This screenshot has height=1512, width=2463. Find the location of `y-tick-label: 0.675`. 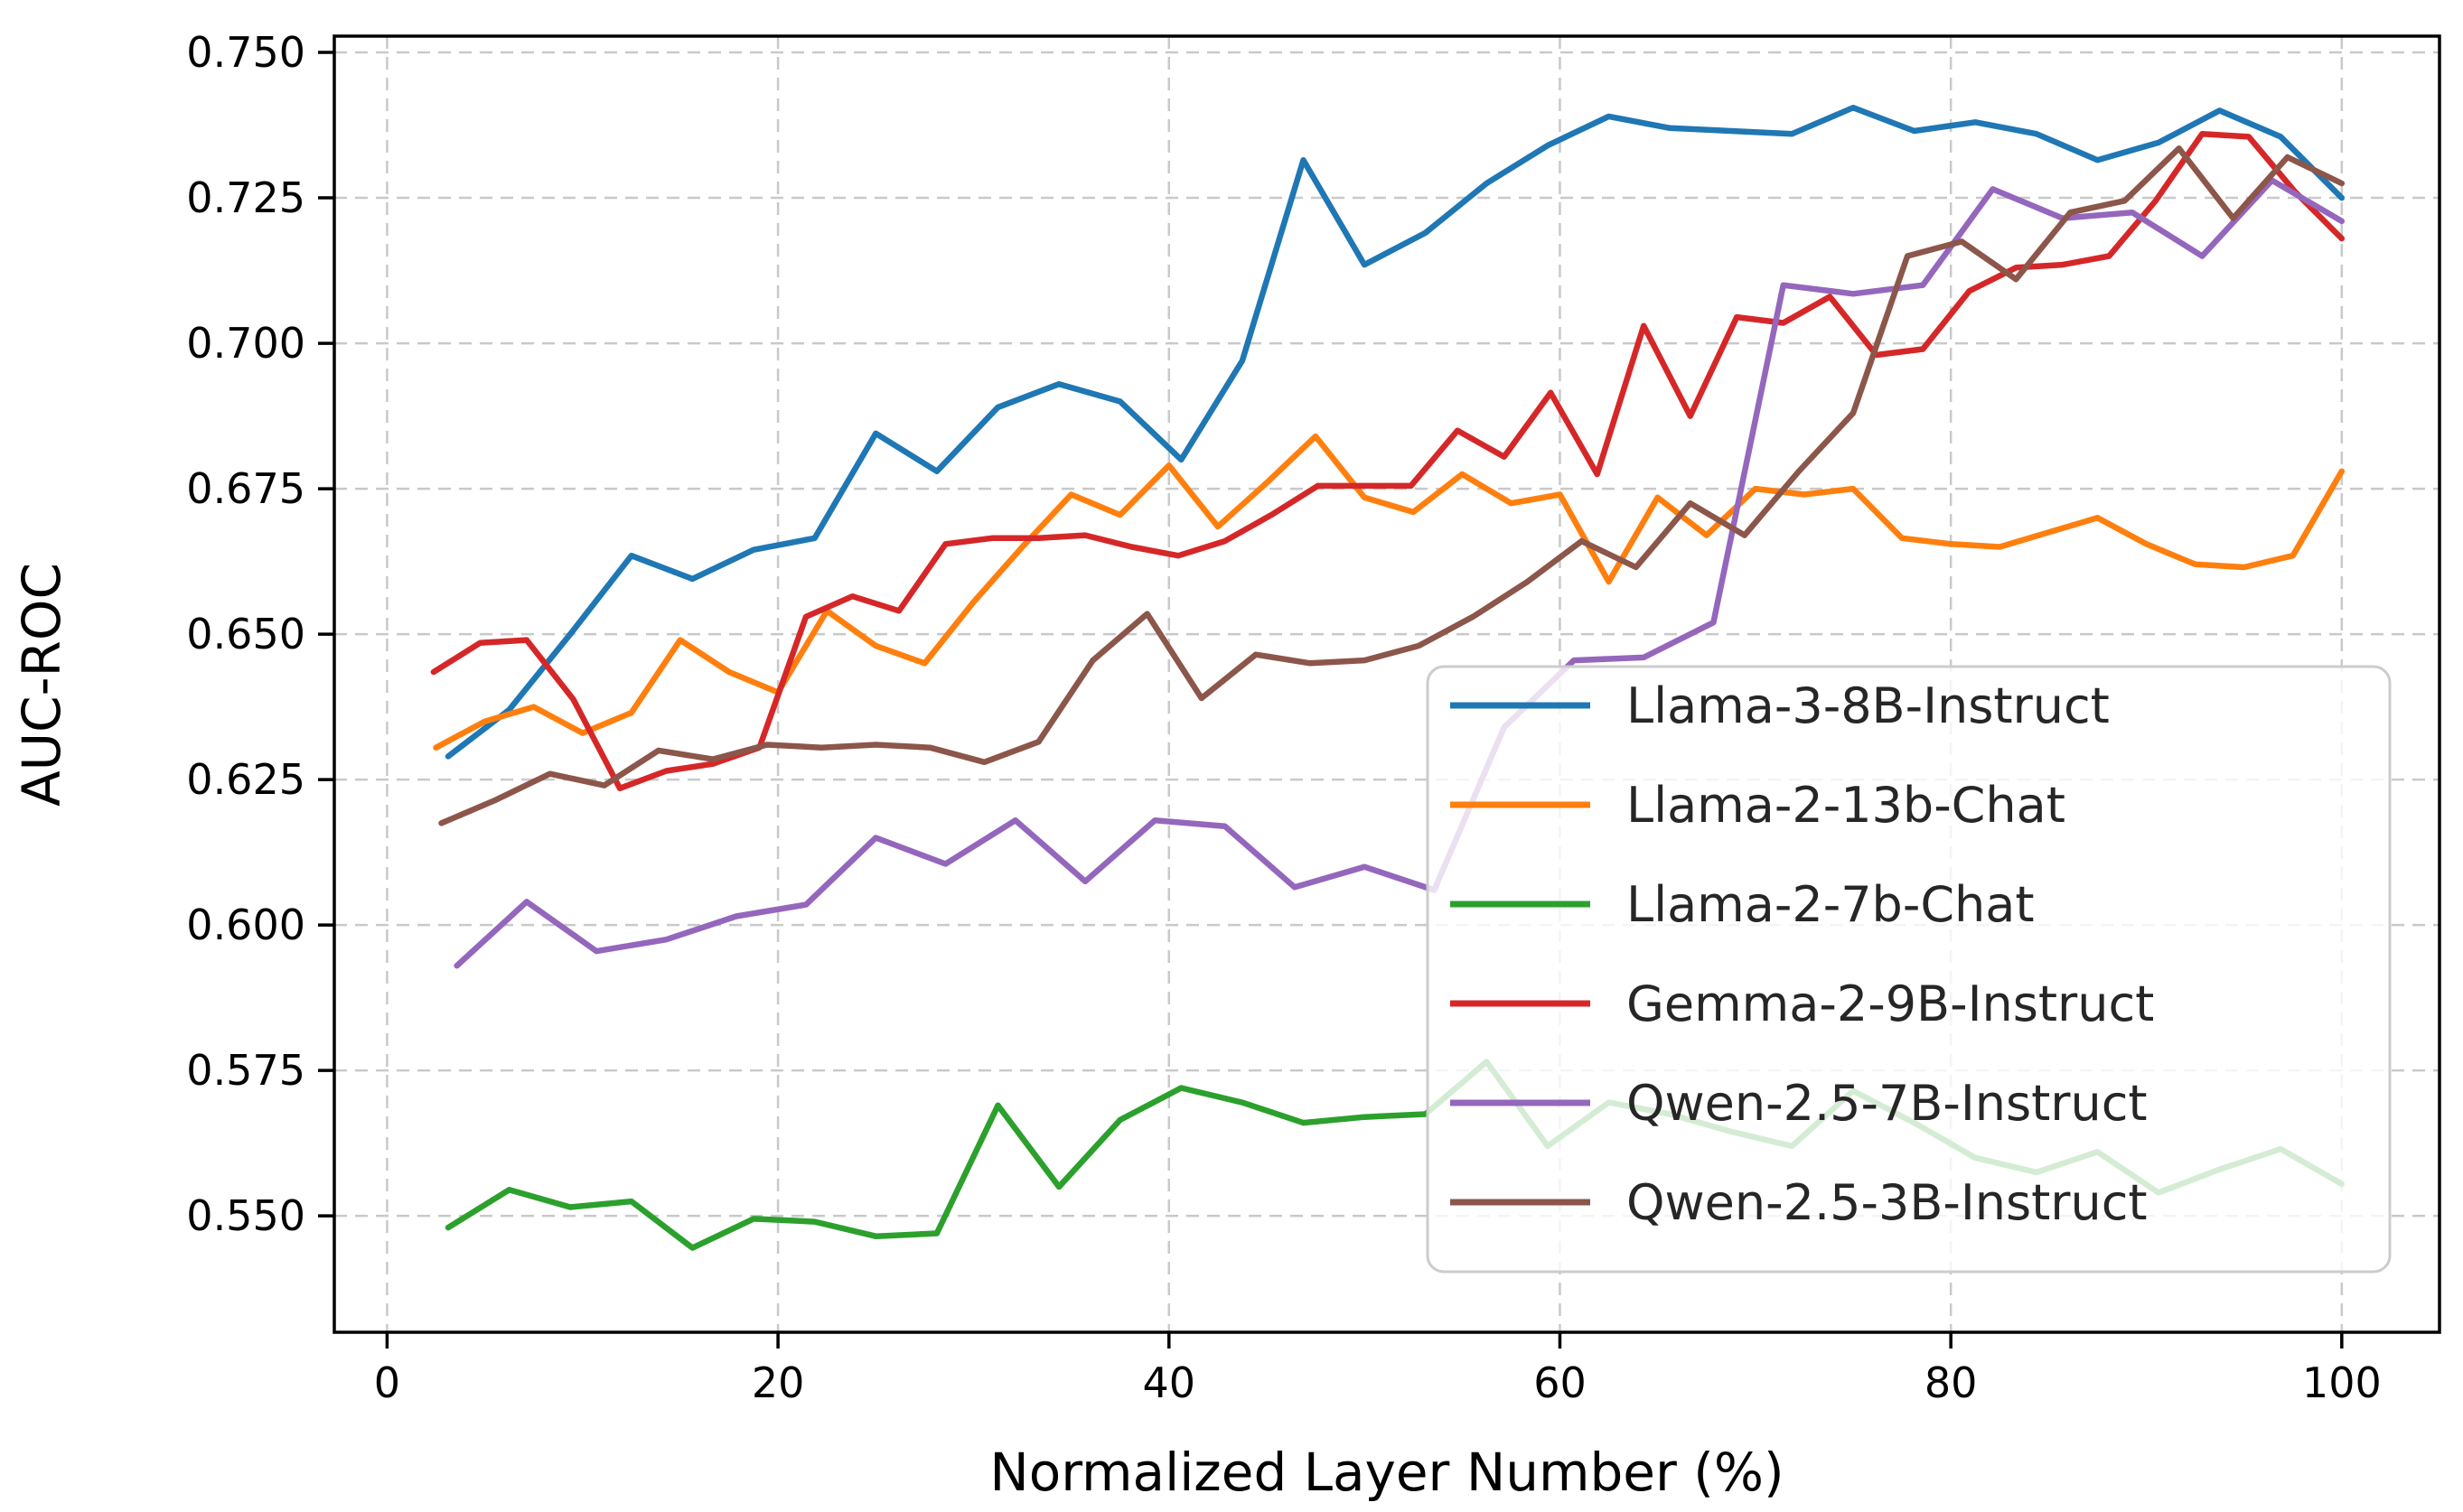

y-tick-label: 0.675 is located at coordinates (246, 489).